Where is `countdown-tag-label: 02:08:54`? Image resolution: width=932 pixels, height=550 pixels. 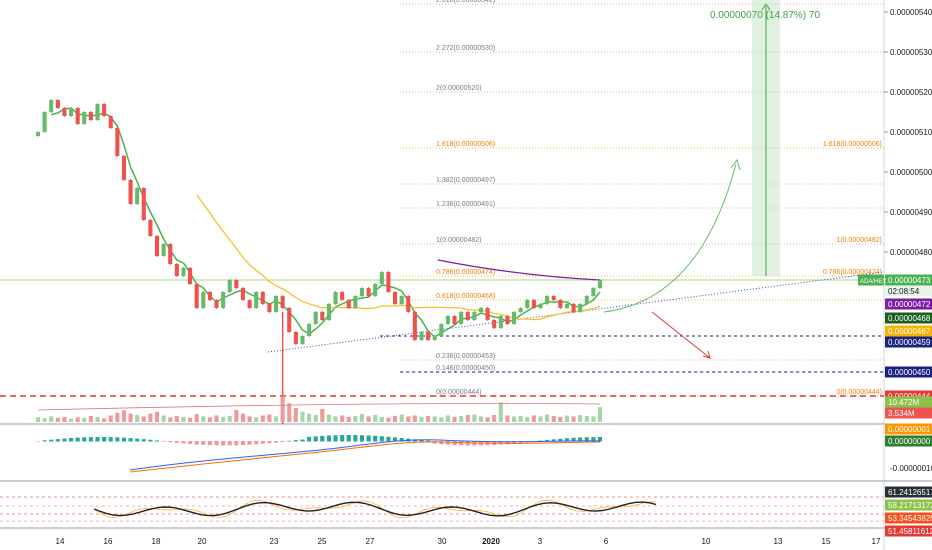 countdown-tag-label: 02:08:54 is located at coordinates (904, 291).